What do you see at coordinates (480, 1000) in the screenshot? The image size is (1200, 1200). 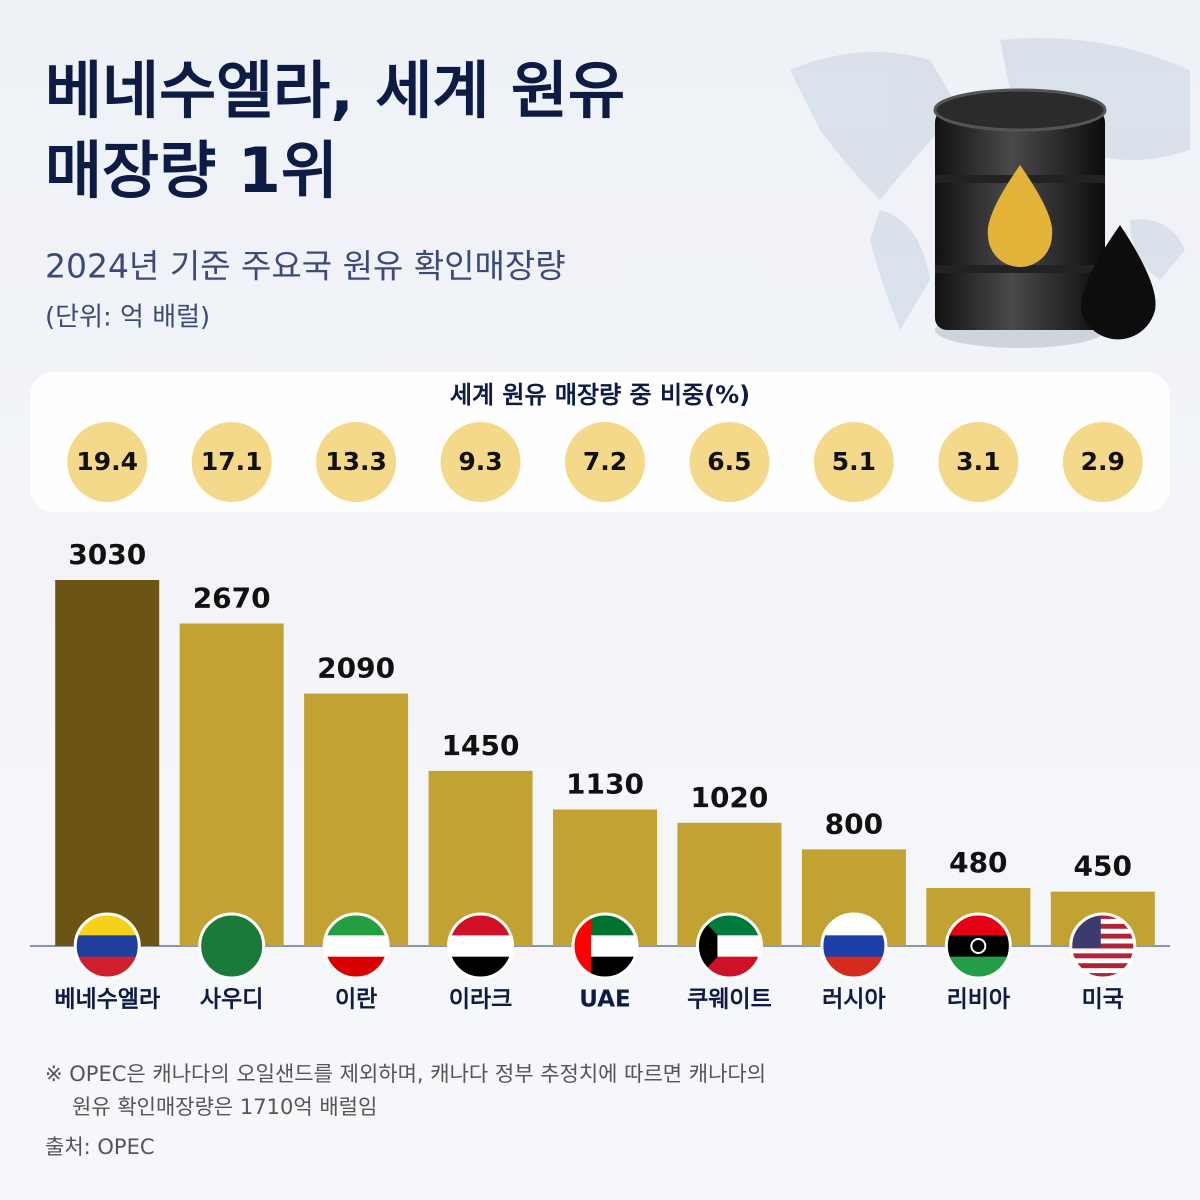 I see `category-label: 이라크` at bounding box center [480, 1000].